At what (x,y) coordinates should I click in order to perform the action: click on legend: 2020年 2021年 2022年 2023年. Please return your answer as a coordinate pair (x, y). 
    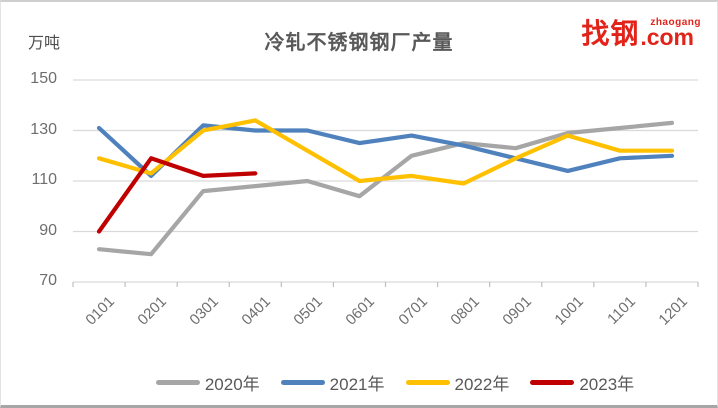
    Looking at the image, I should click on (359, 382).